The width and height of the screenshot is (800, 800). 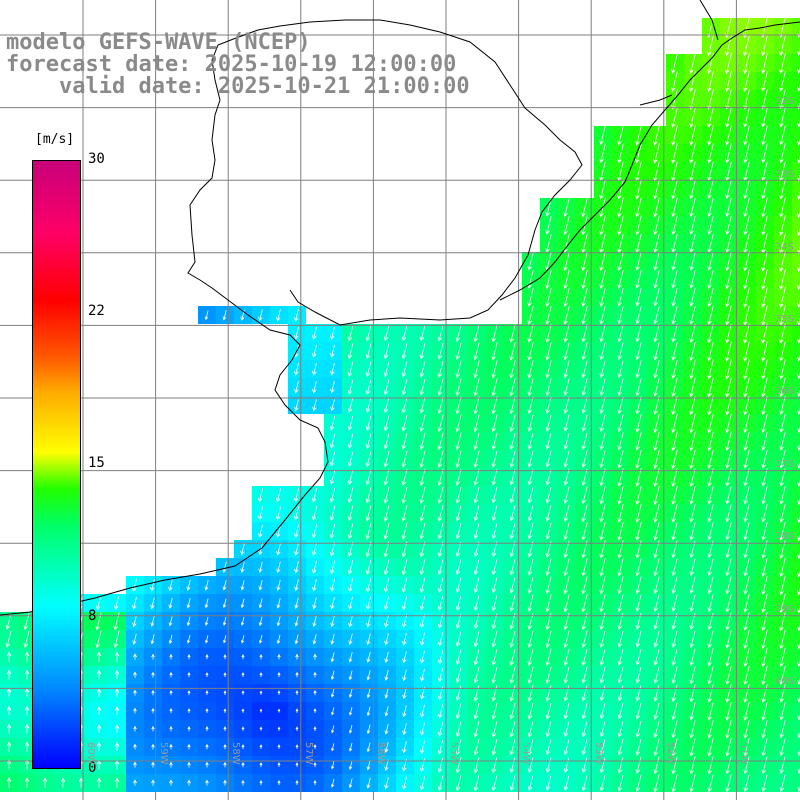 What do you see at coordinates (784, 247) in the screenshot?
I see `lat-label: 34S` at bounding box center [784, 247].